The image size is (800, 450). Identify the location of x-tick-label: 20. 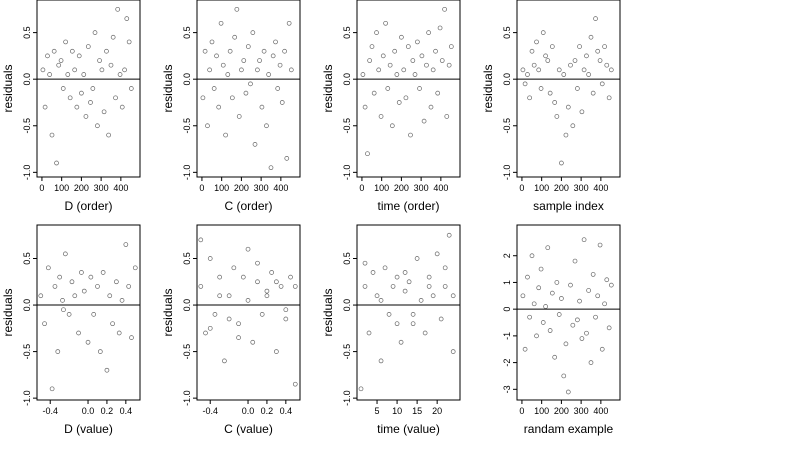
(437, 411).